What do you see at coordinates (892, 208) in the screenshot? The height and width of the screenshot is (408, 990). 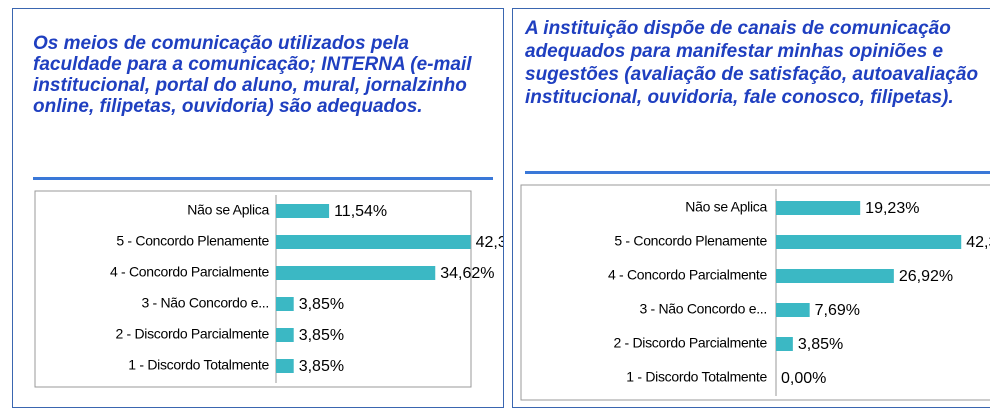 I see `value-label: 19,23%` at bounding box center [892, 208].